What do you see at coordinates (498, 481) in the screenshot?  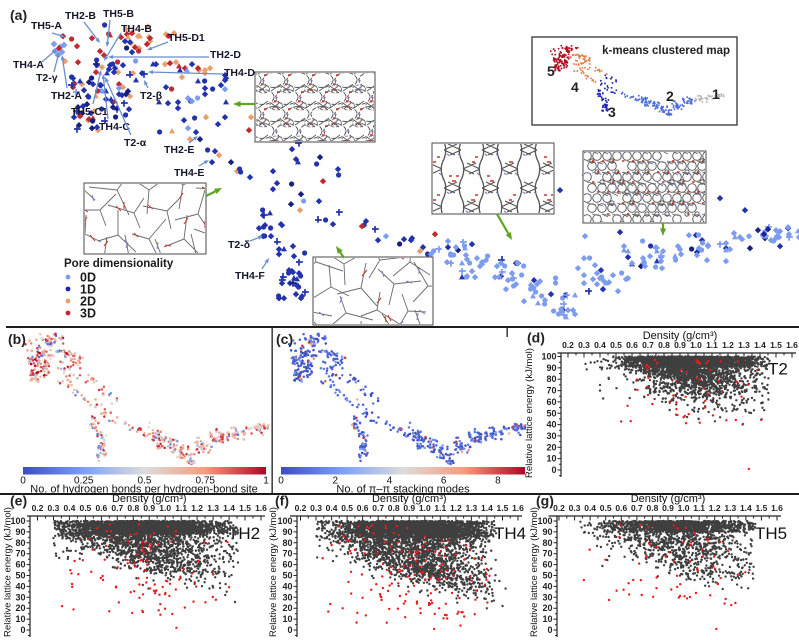 I see `svg-text: 8` at bounding box center [498, 481].